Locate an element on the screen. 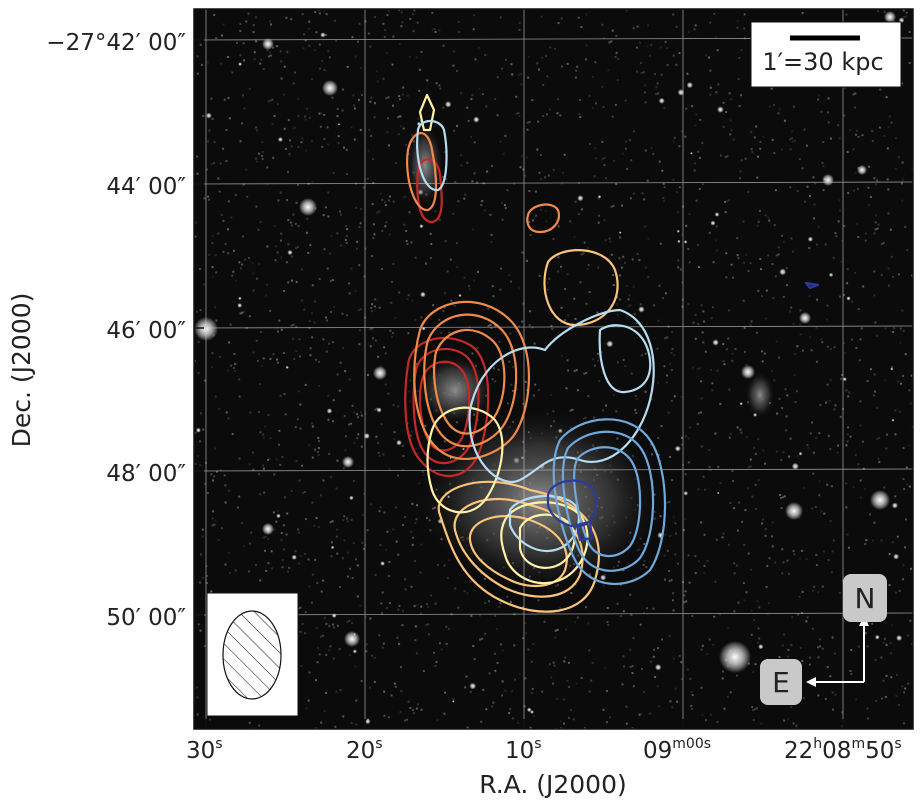 Image resolution: width=923 pixels, height=808 pixels. x-tick-label-20: 20s is located at coordinates (364, 750).